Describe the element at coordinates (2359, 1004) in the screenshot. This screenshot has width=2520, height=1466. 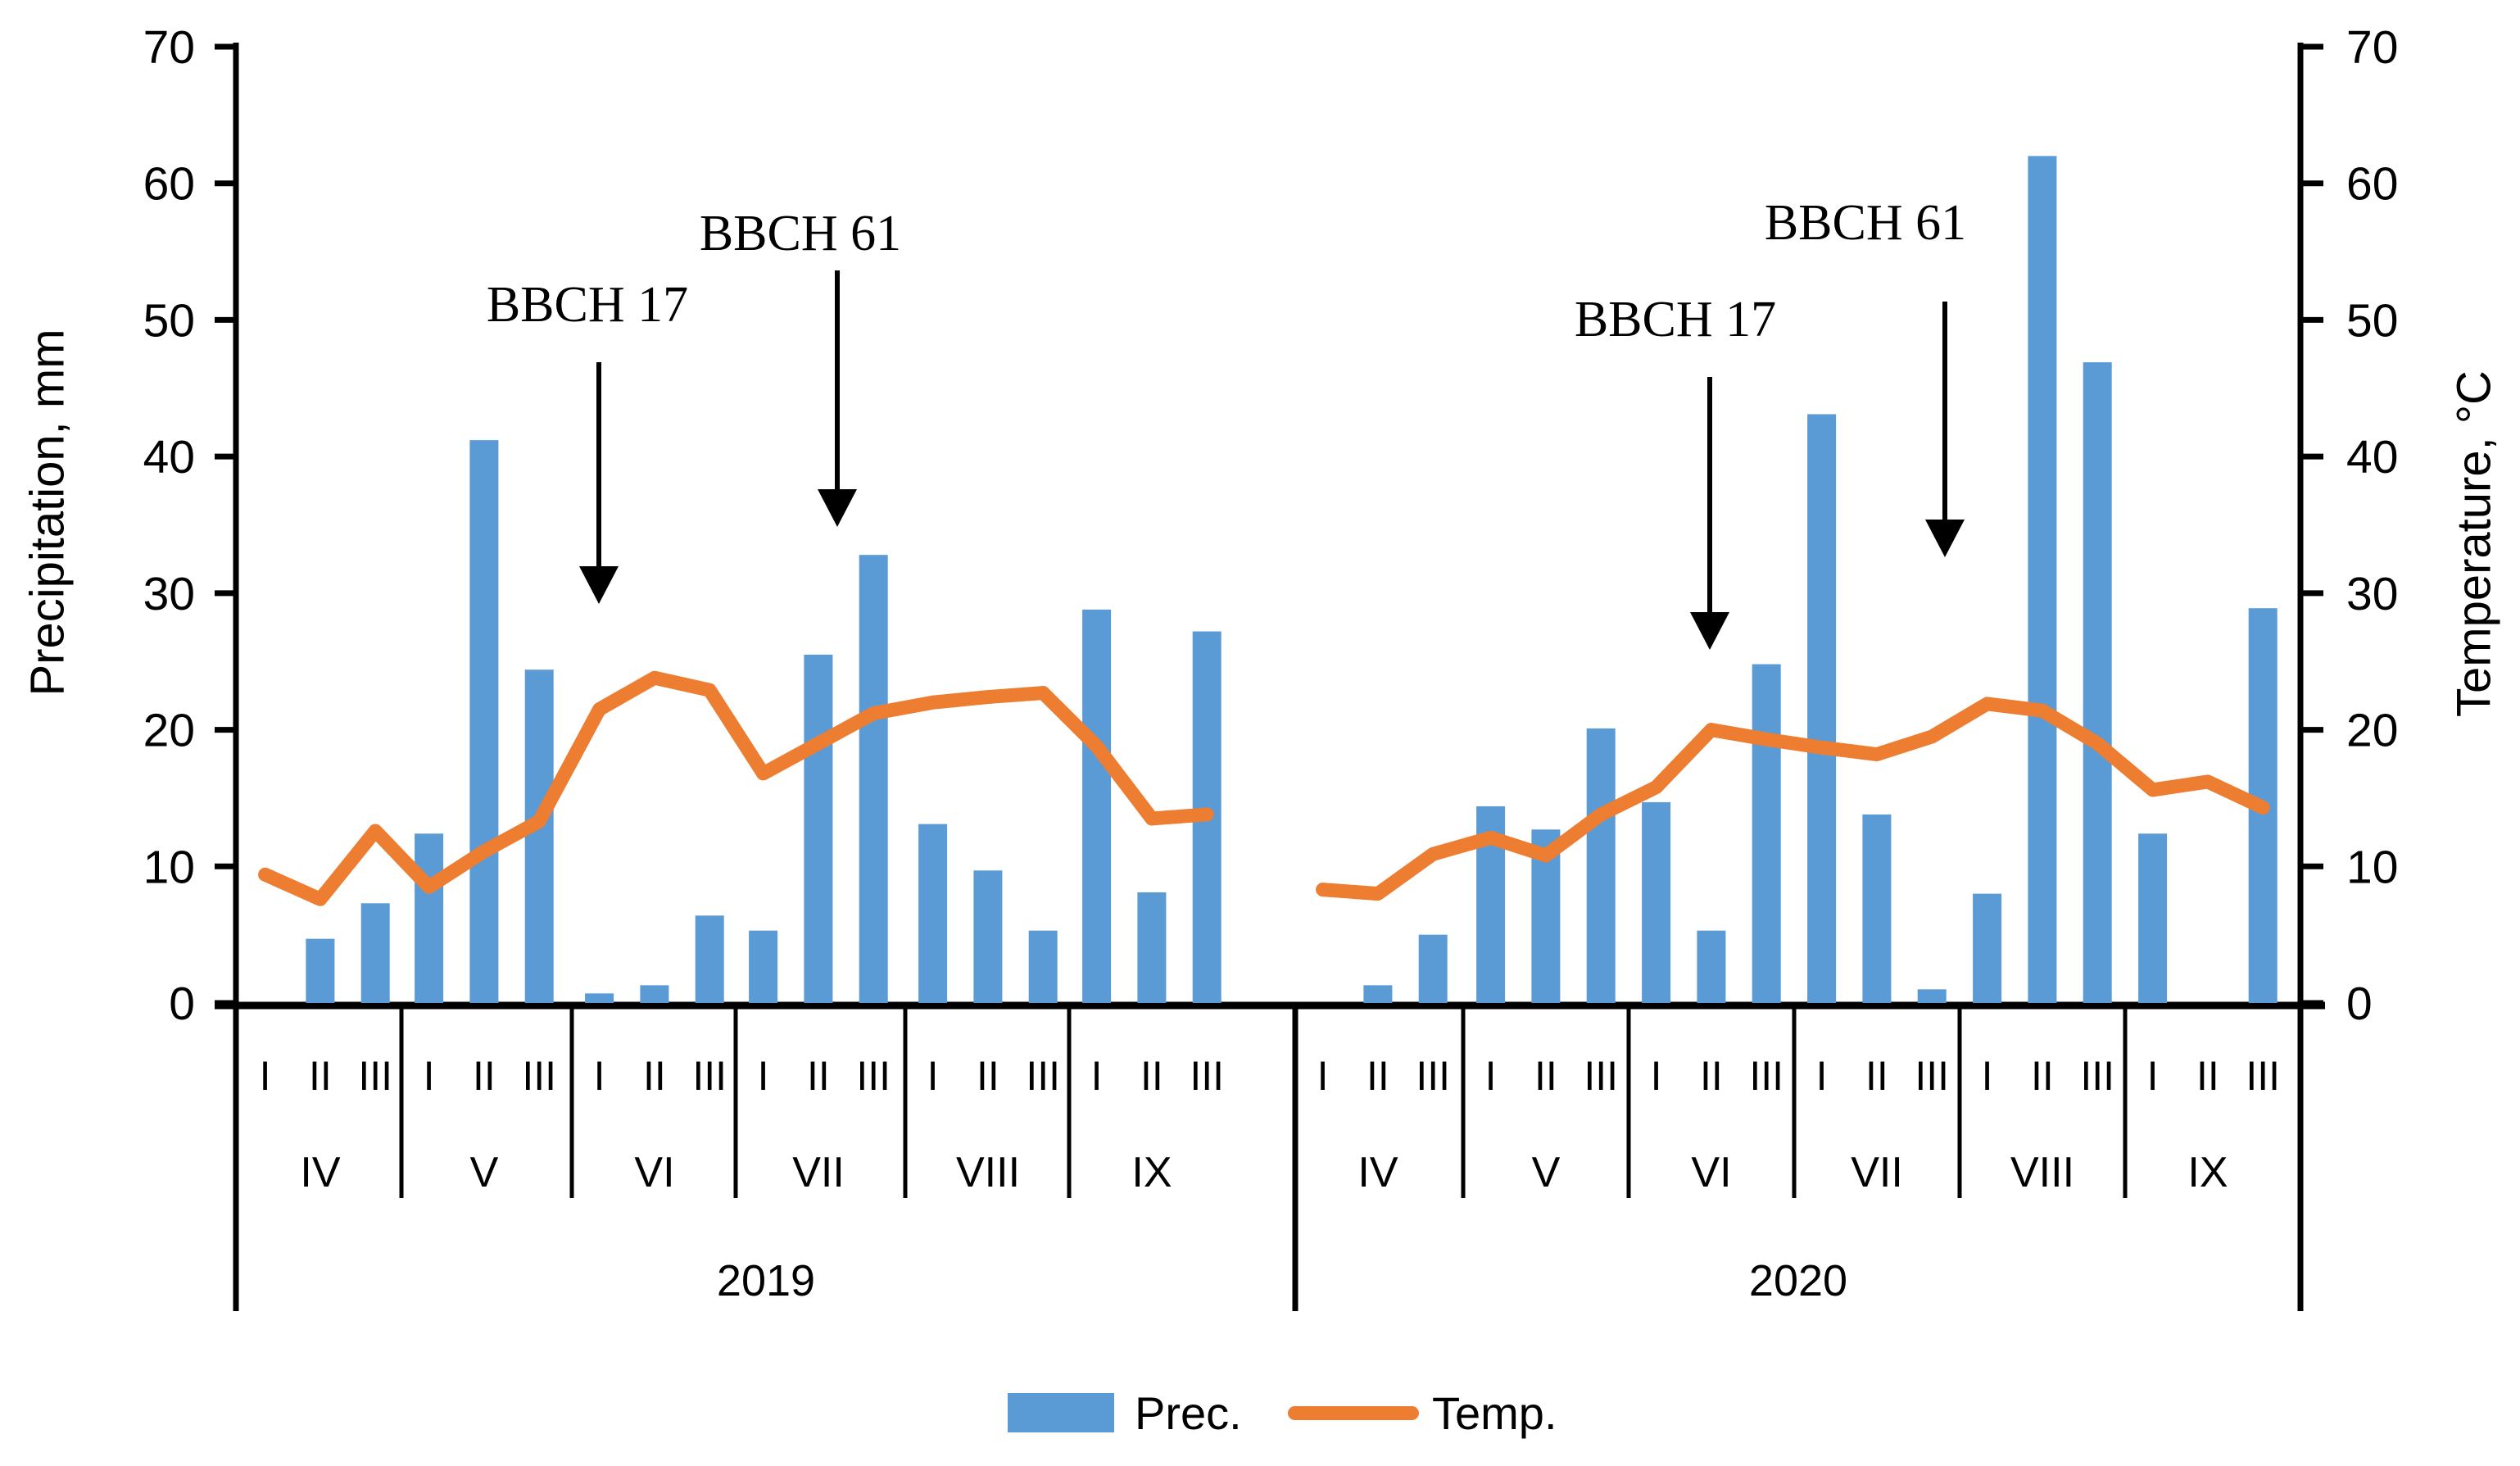
I see `right-tick-label: 0` at that location.